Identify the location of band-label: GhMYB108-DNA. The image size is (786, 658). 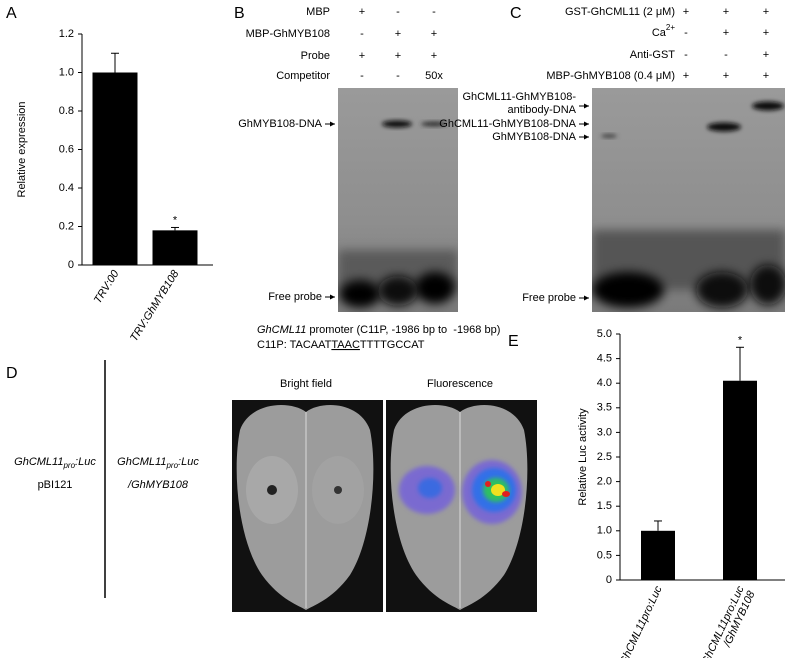
(534, 137).